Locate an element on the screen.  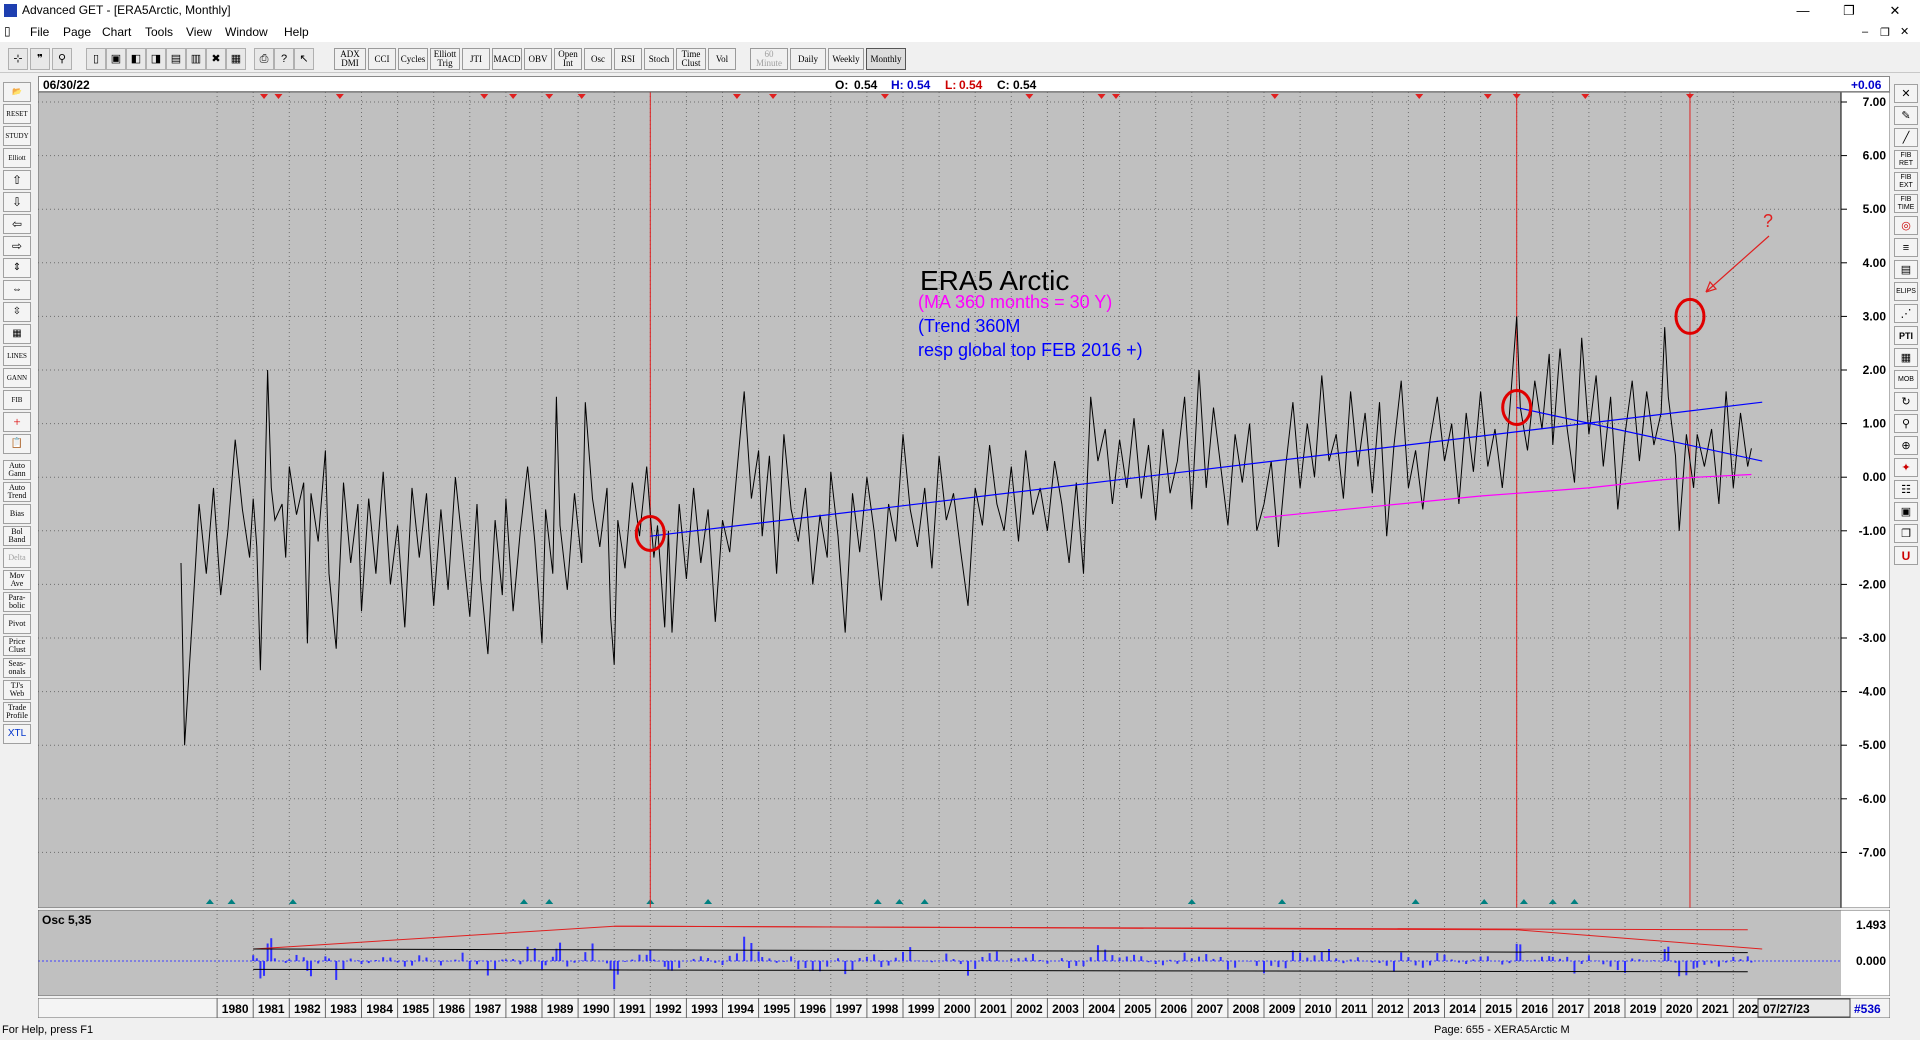
menu-page: Page is located at coordinates (77, 32).